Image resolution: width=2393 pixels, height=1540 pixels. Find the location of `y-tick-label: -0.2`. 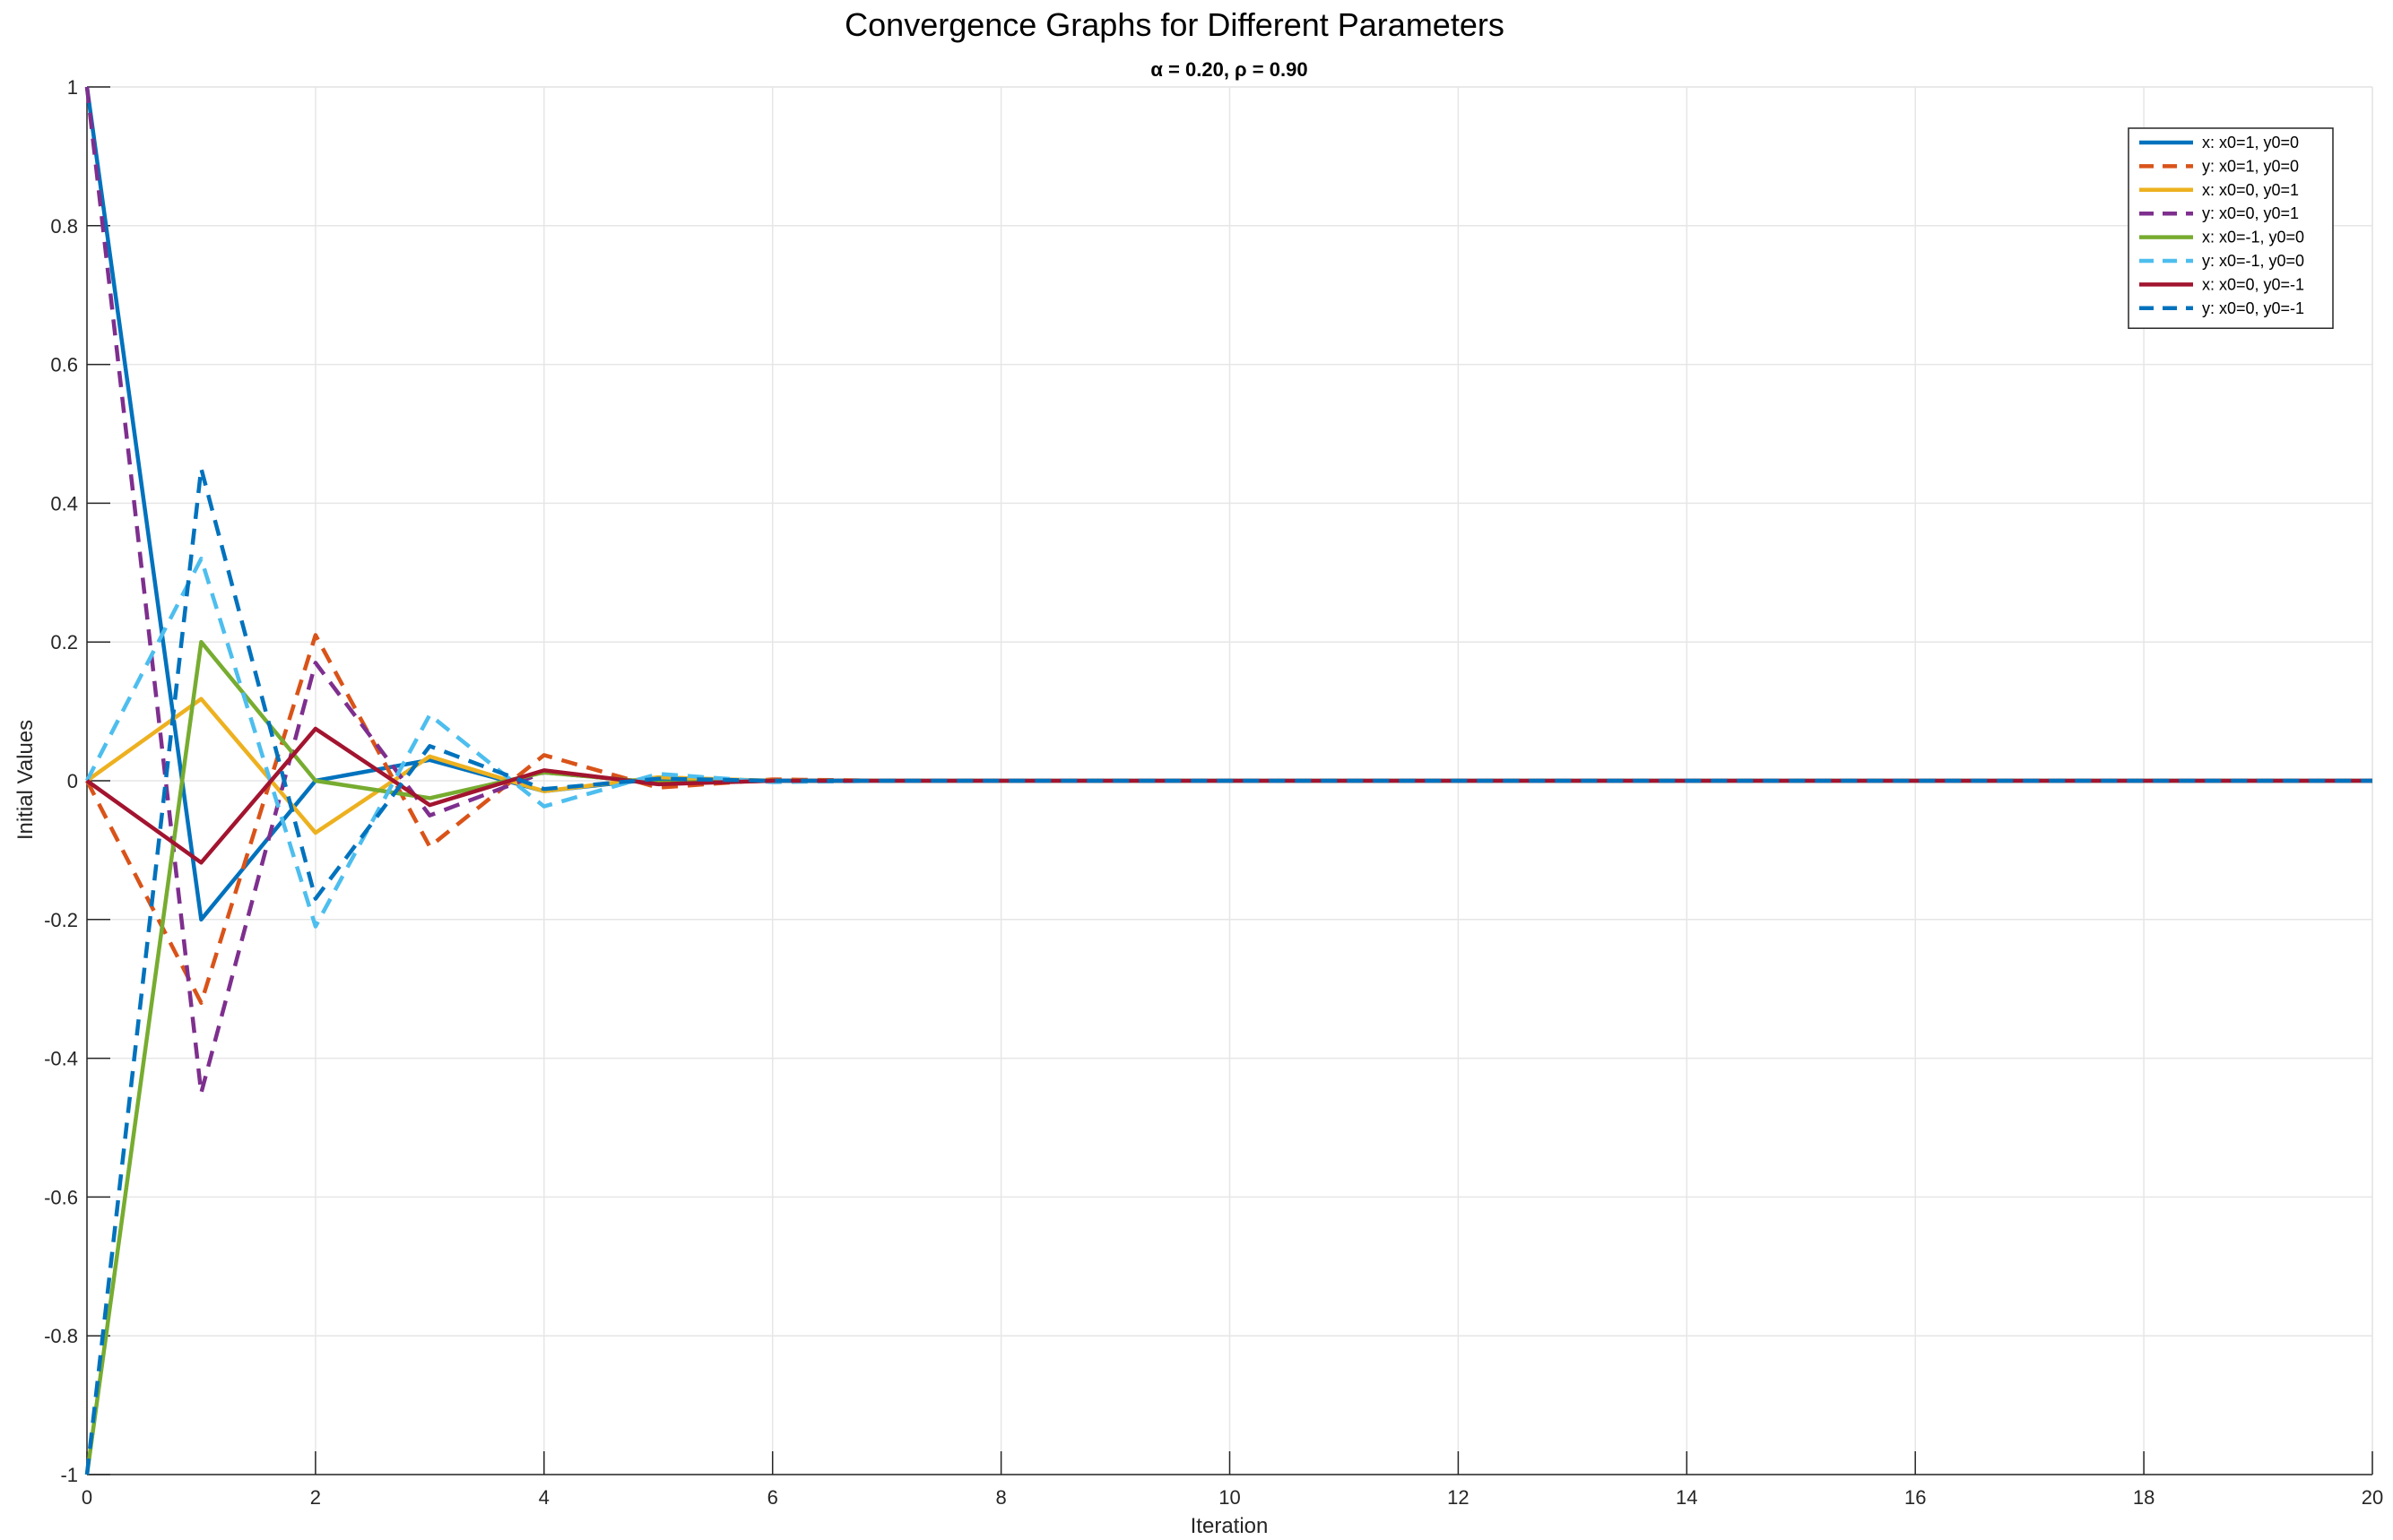

y-tick-label: -0.2 is located at coordinates (61, 920).